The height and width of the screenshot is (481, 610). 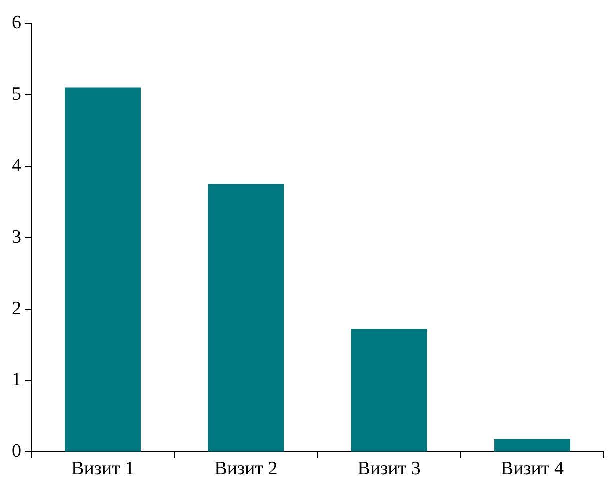 What do you see at coordinates (389, 469) in the screenshot?
I see `x-tick-label: Визит 3` at bounding box center [389, 469].